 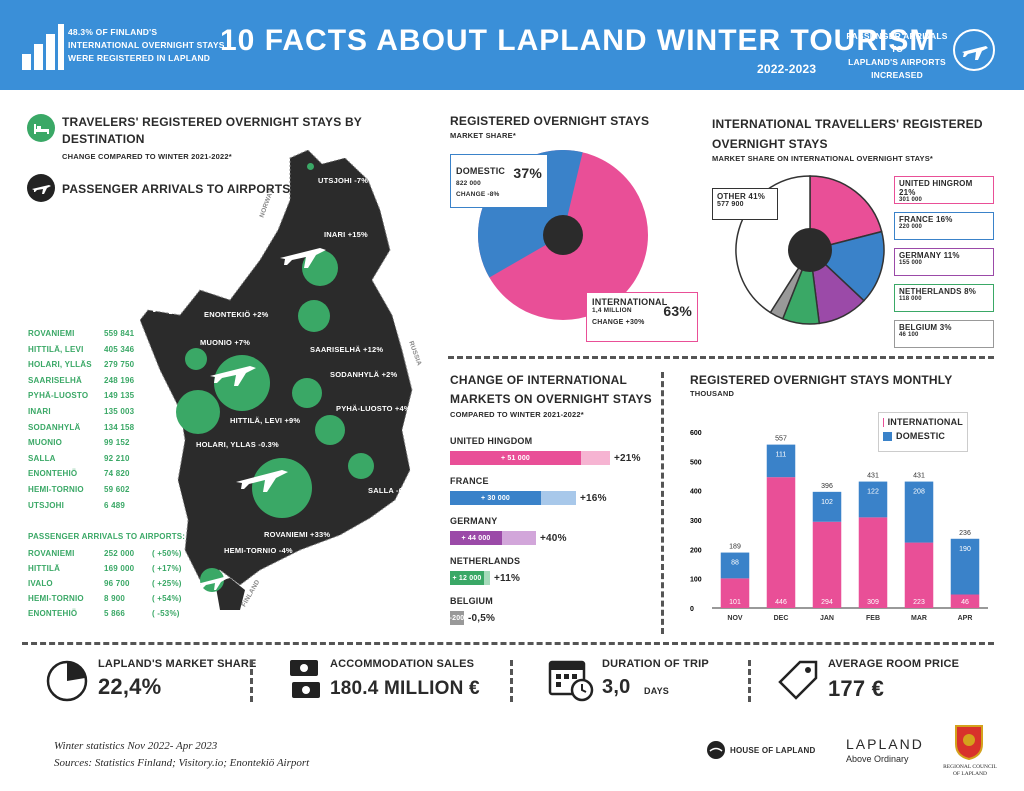 What do you see at coordinates (696, 462) in the screenshot?
I see `y-tick-label: 500` at bounding box center [696, 462].